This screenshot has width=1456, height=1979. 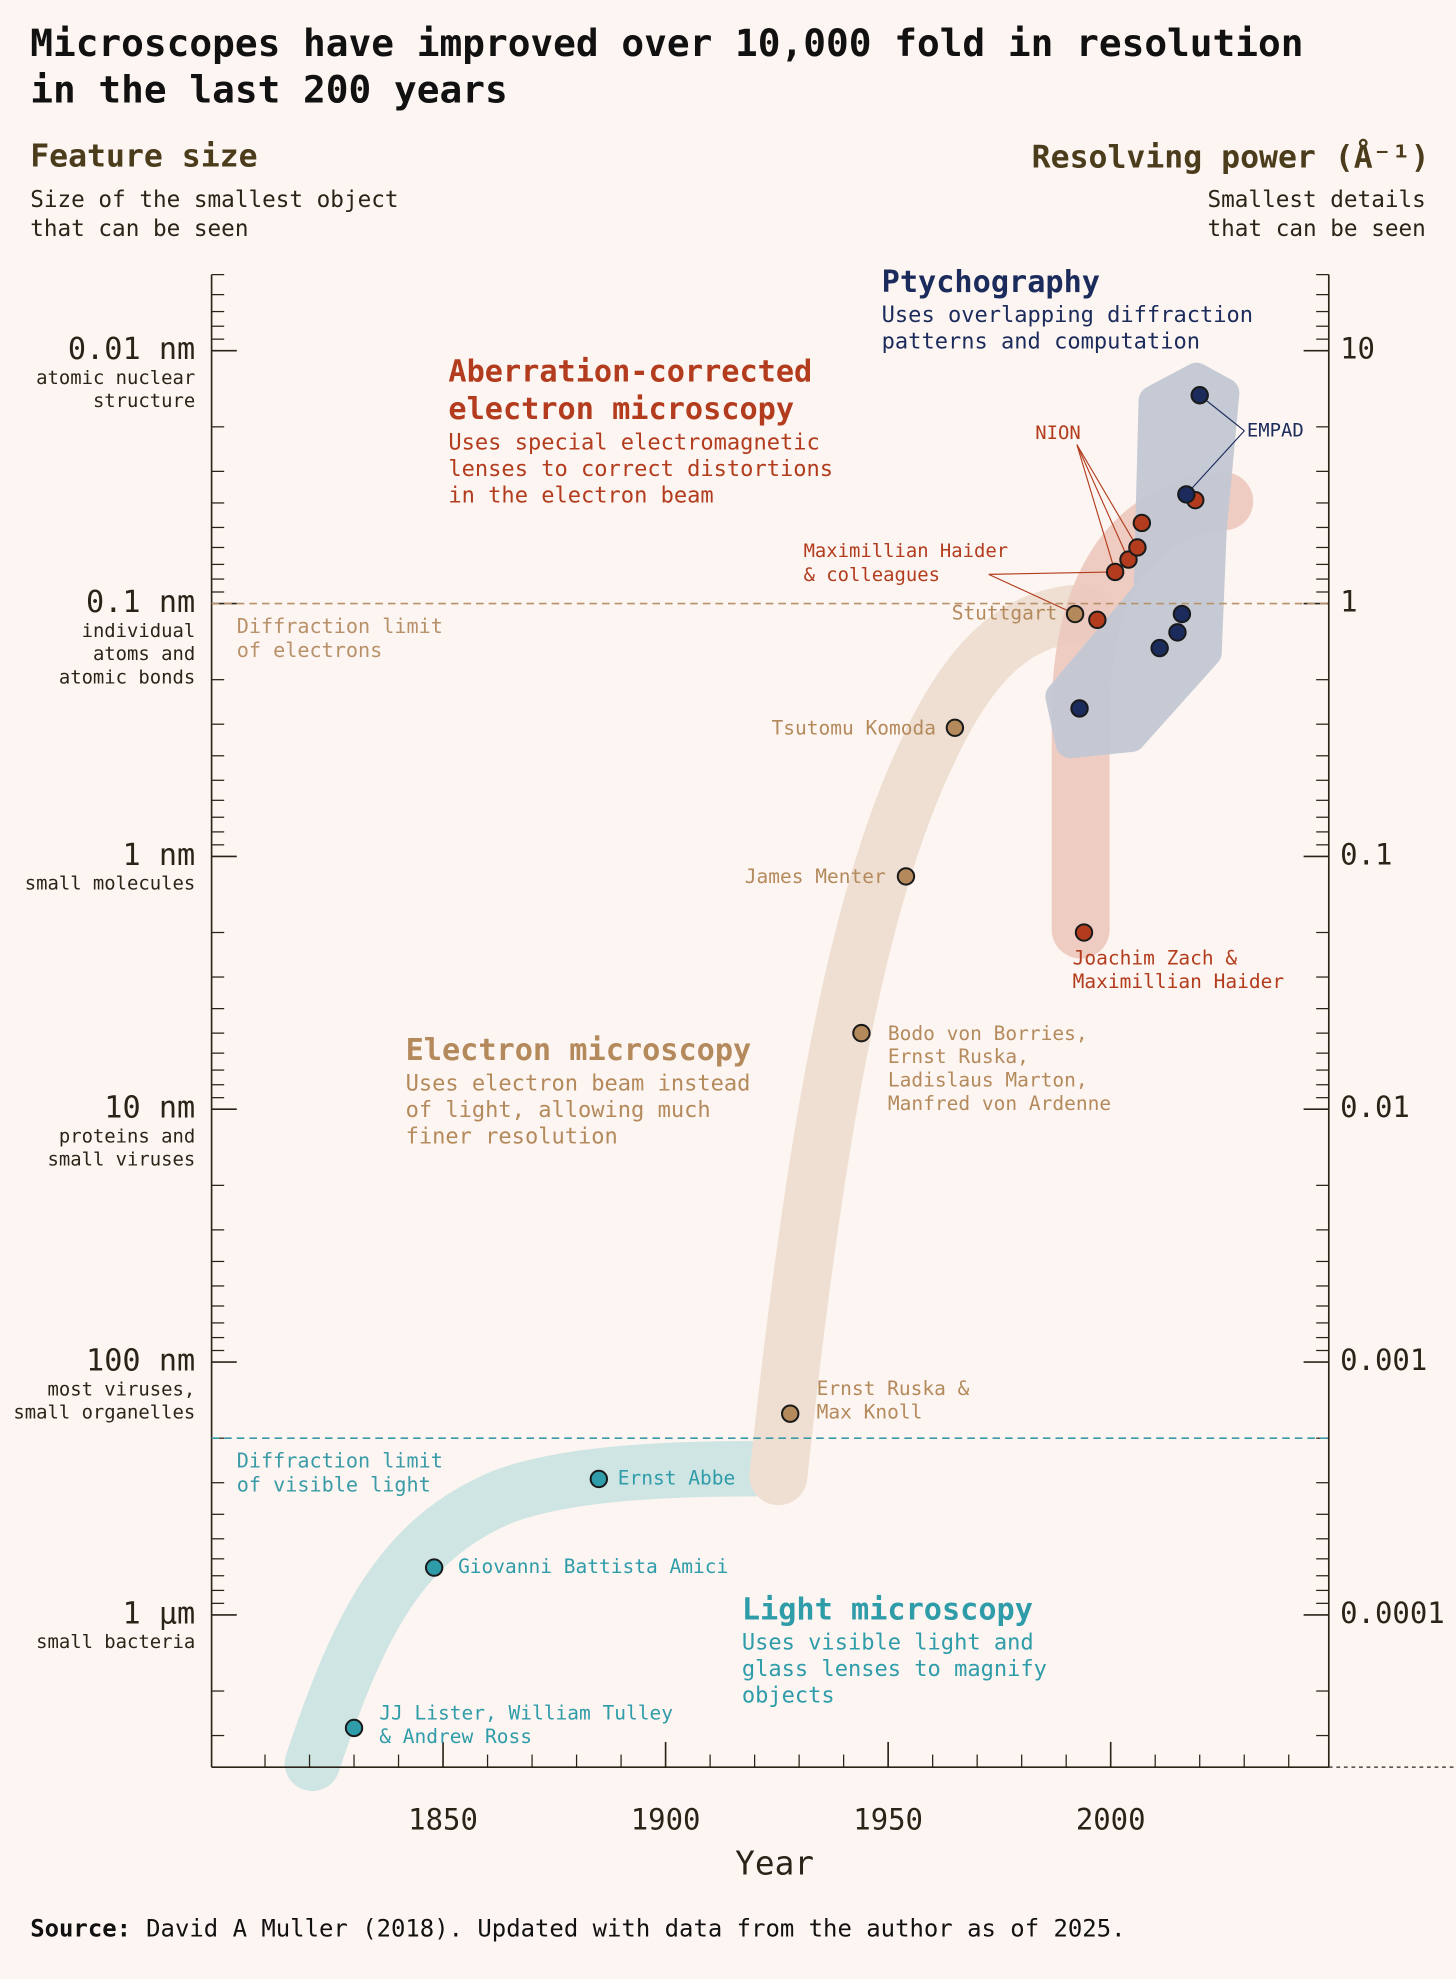 I want to click on y2-tick-label: 0.1, so click(x=1366, y=854).